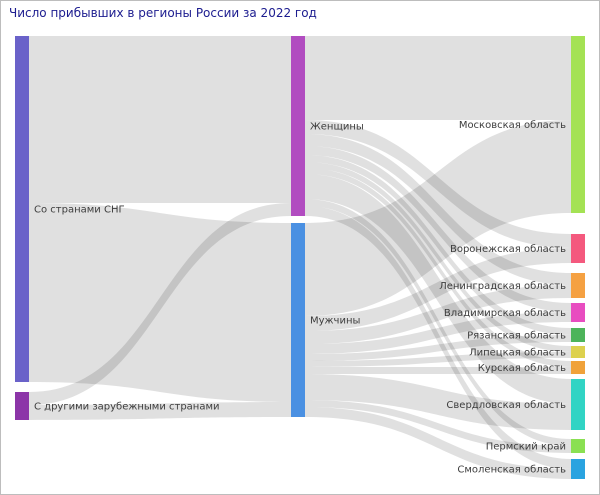  What do you see at coordinates (517, 353) in the screenshot?
I see `sankey-node-label-lipetsk: Липецкая область` at bounding box center [517, 353].